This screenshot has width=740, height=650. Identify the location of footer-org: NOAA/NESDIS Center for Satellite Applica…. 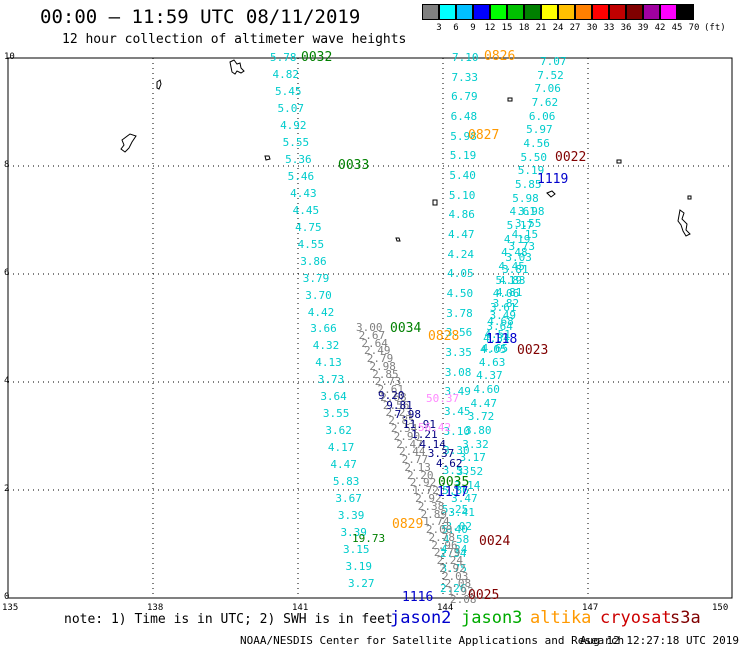
(432, 640).